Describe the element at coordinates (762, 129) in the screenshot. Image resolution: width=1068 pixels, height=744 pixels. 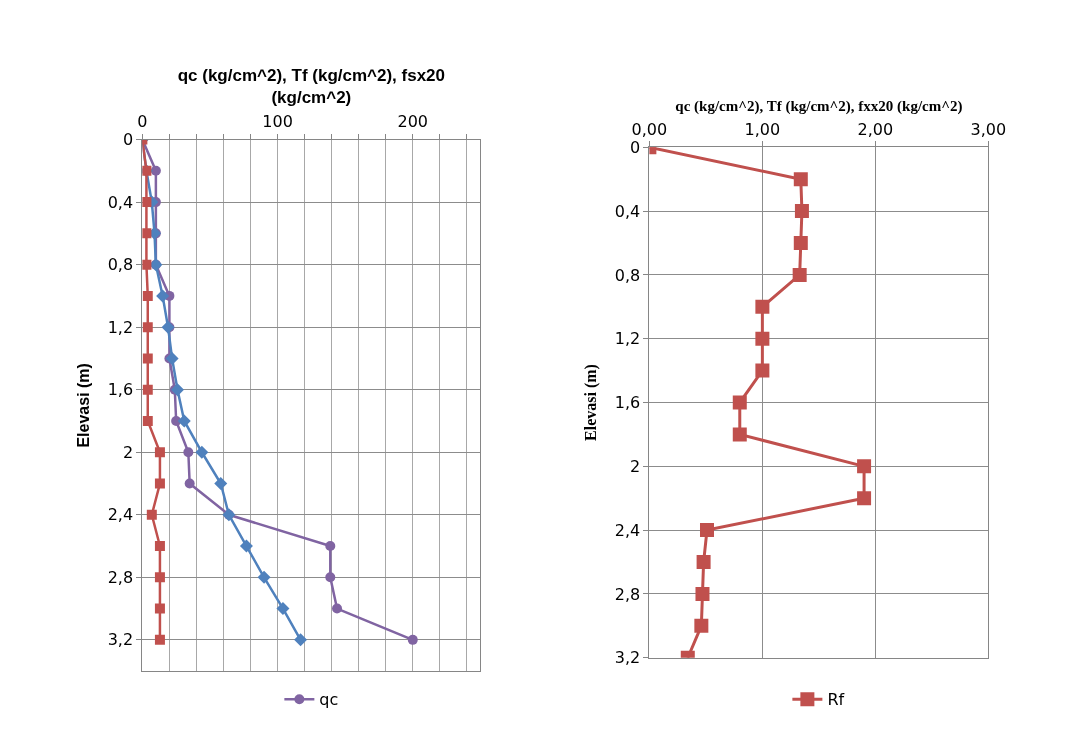
I see `x-tick-label: 1,00` at that location.